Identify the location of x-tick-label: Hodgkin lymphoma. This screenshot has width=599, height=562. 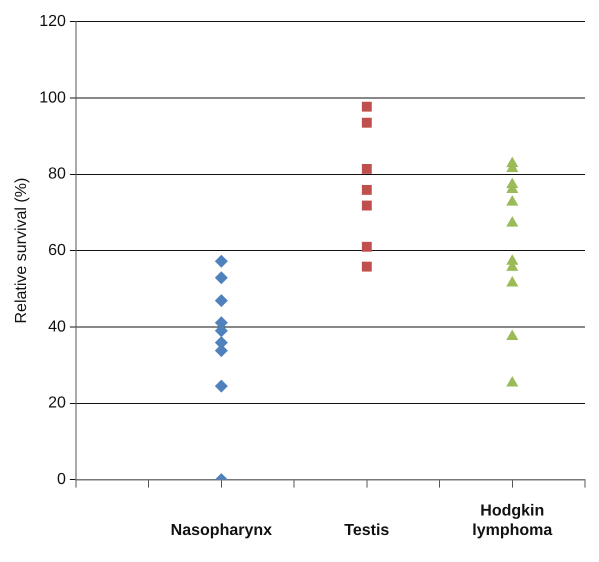
(512, 520).